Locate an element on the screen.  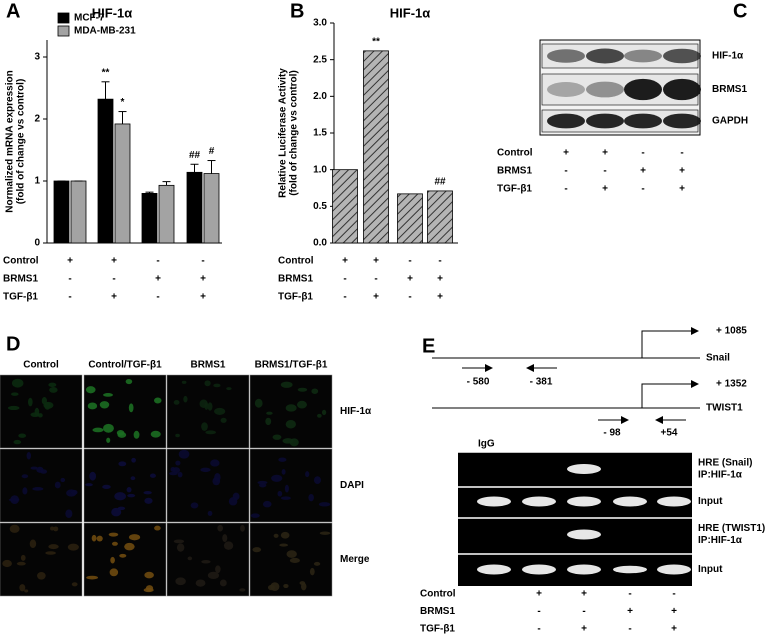
panel-letter: A is located at coordinates (13, 11).